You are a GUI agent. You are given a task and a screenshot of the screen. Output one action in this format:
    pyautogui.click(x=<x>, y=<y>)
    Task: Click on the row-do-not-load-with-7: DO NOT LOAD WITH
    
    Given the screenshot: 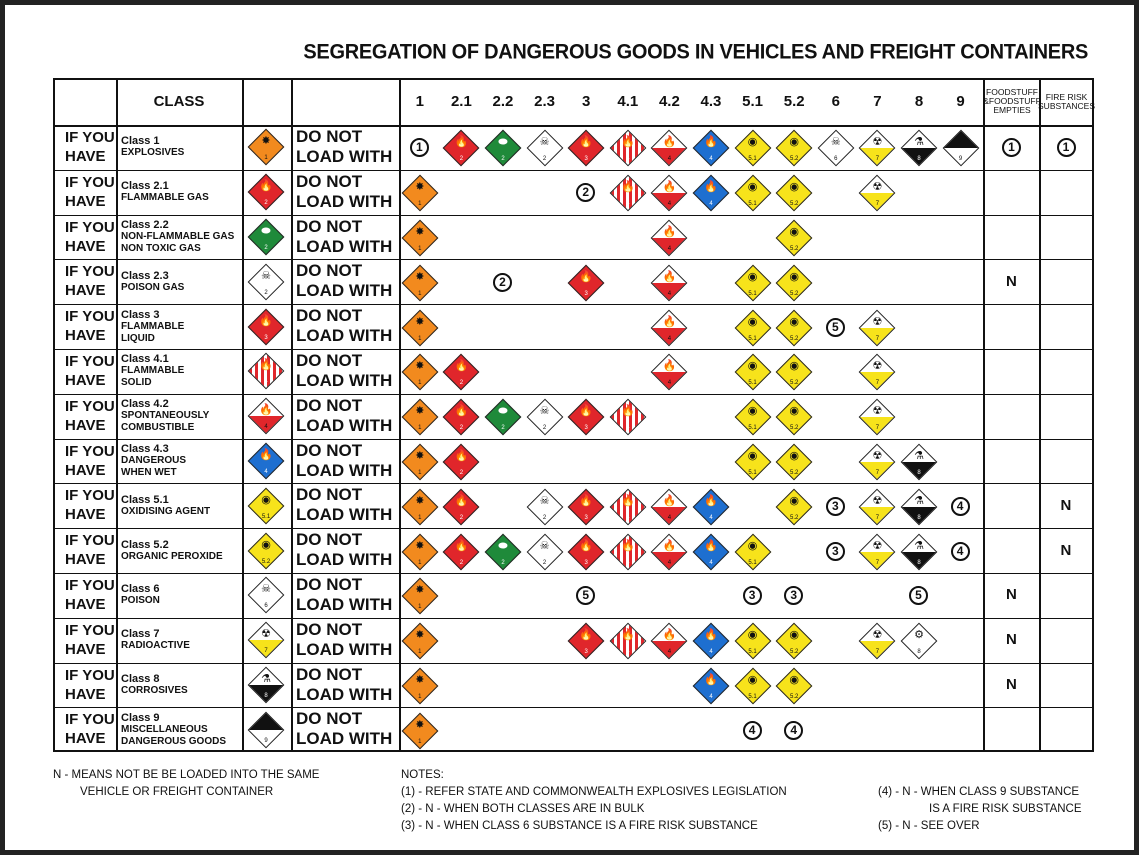 What is the action you would take?
    pyautogui.click(x=346, y=640)
    